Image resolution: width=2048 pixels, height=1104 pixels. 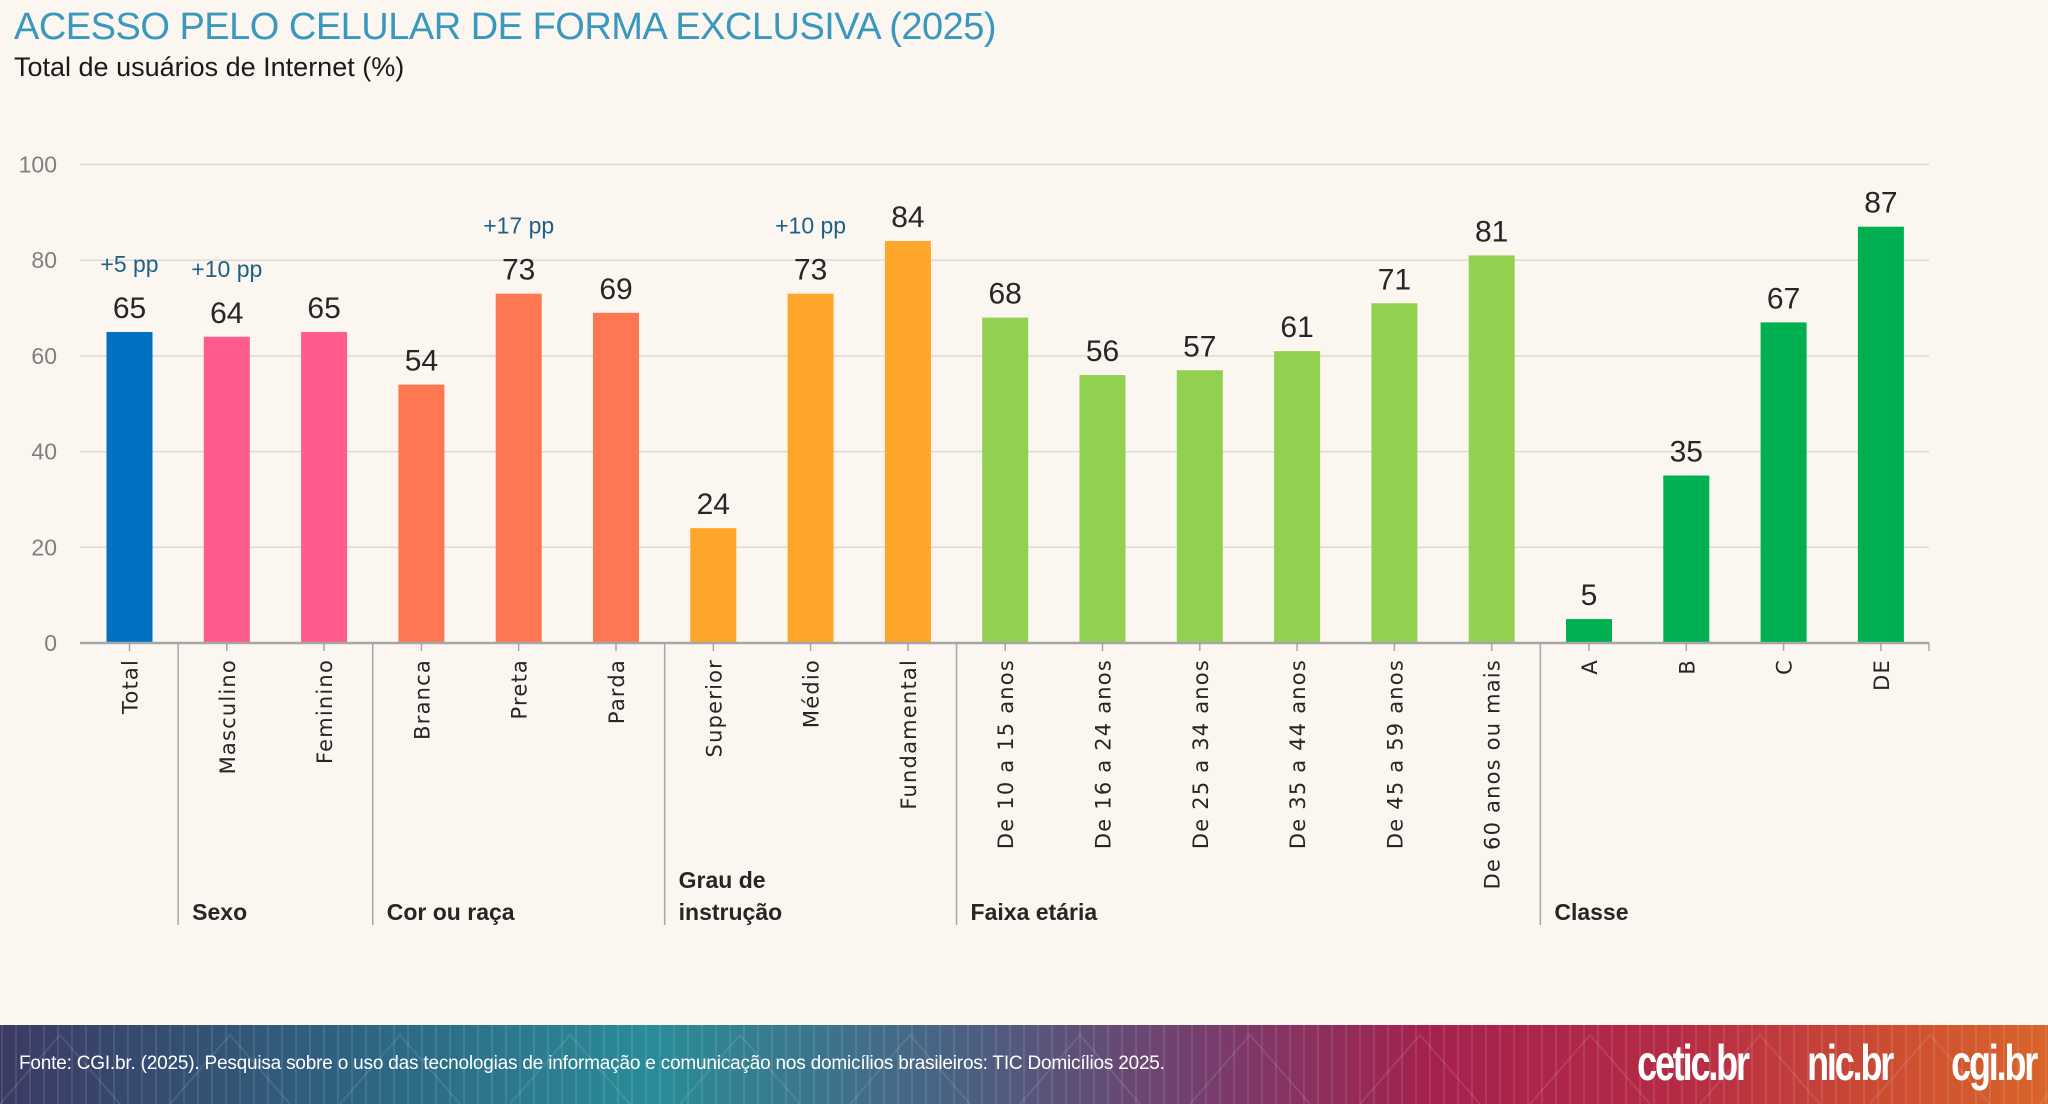 What do you see at coordinates (1491, 231) in the screenshot?
I see `value-label: 81` at bounding box center [1491, 231].